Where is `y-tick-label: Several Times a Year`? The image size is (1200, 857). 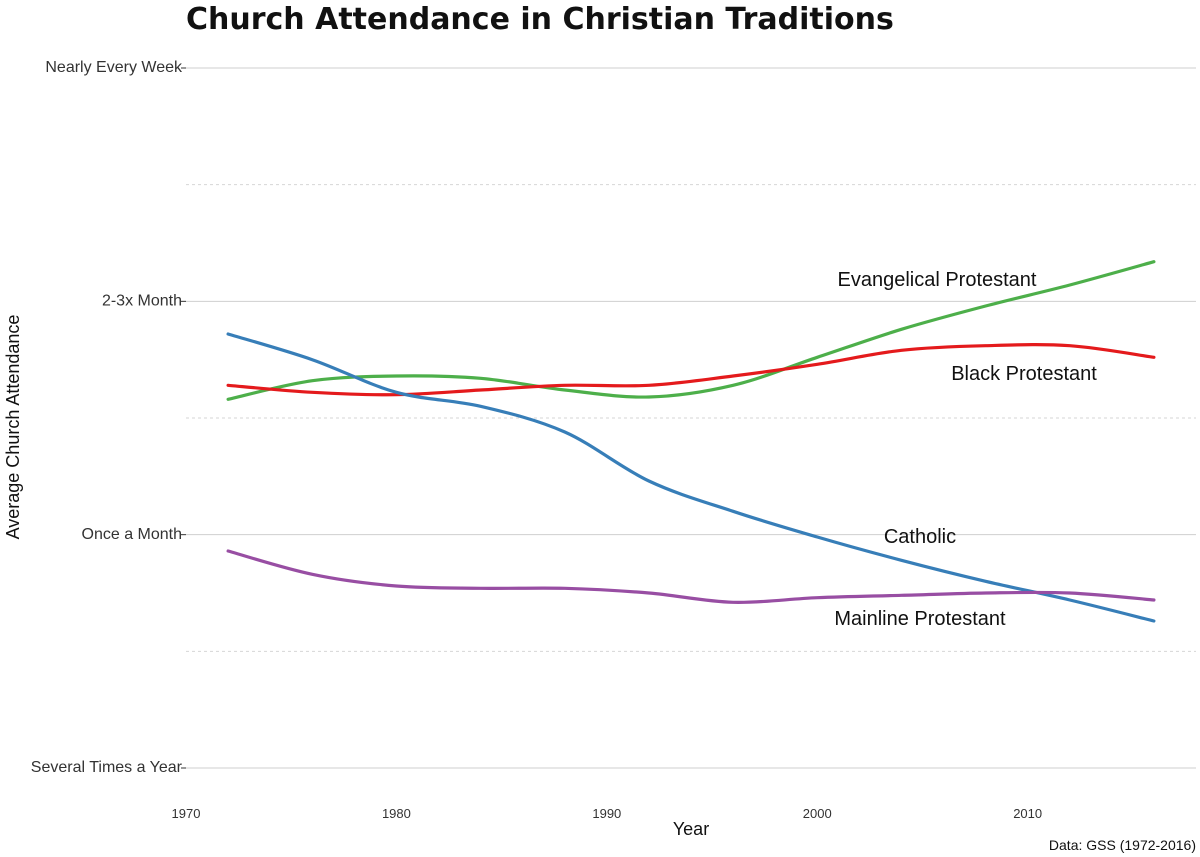
y-tick-label: Several Times a Year is located at coordinates (107, 767).